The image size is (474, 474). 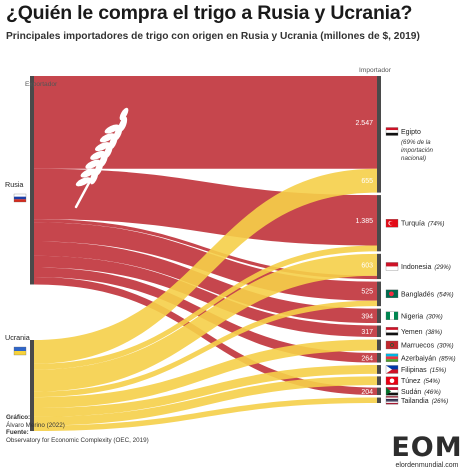 What do you see at coordinates (392, 331) in the screenshot?
I see `flag-yemen-icon` at bounding box center [392, 331].